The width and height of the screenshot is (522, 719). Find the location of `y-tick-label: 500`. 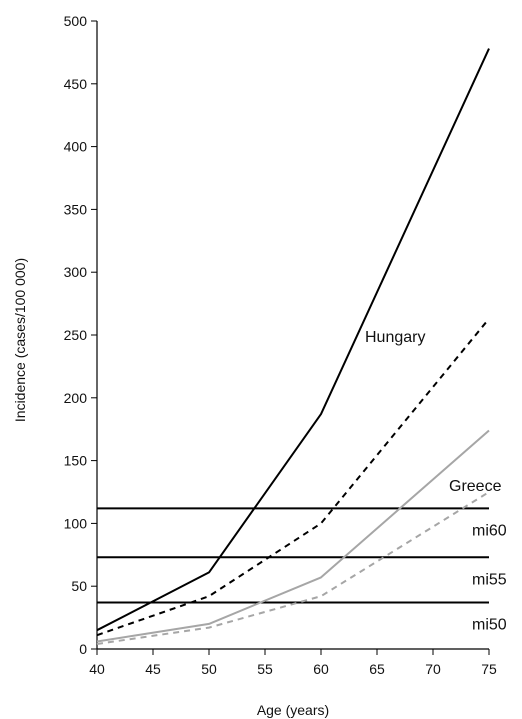

y-tick-label: 500 is located at coordinates (76, 21).